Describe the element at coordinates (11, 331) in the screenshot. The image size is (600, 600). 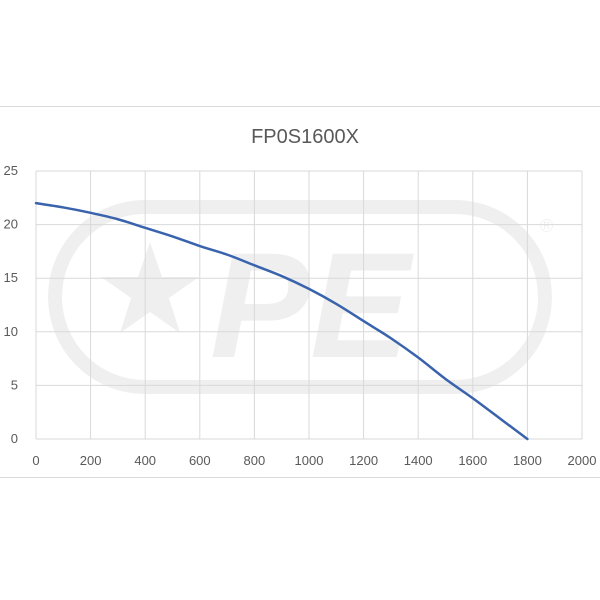
I see `y-tick-label: 10` at that location.